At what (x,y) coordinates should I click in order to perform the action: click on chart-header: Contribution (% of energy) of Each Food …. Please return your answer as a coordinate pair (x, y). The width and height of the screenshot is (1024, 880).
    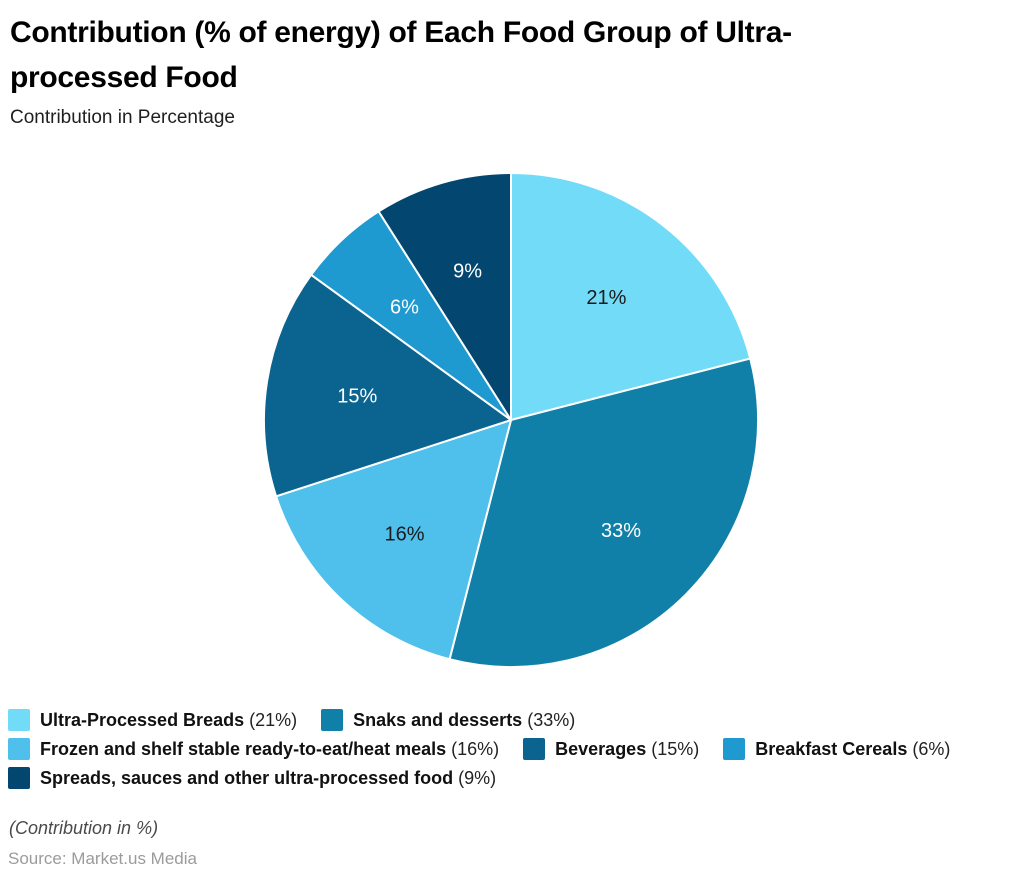
    Looking at the image, I should click on (510, 69).